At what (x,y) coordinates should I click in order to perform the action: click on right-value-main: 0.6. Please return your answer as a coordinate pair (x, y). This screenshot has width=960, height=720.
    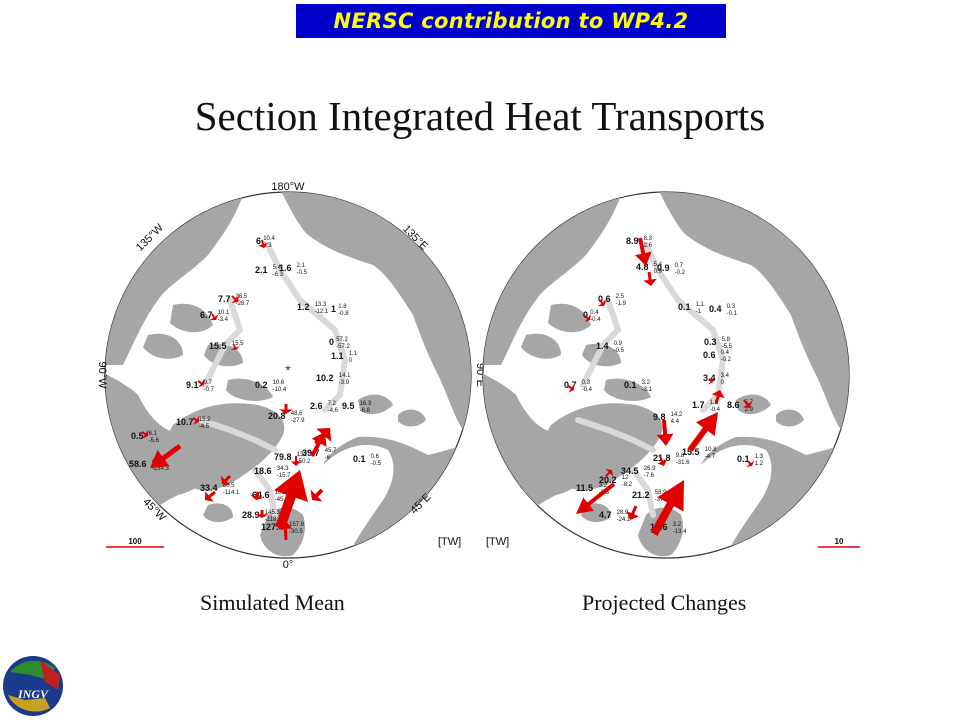
    Looking at the image, I should click on (604, 299).